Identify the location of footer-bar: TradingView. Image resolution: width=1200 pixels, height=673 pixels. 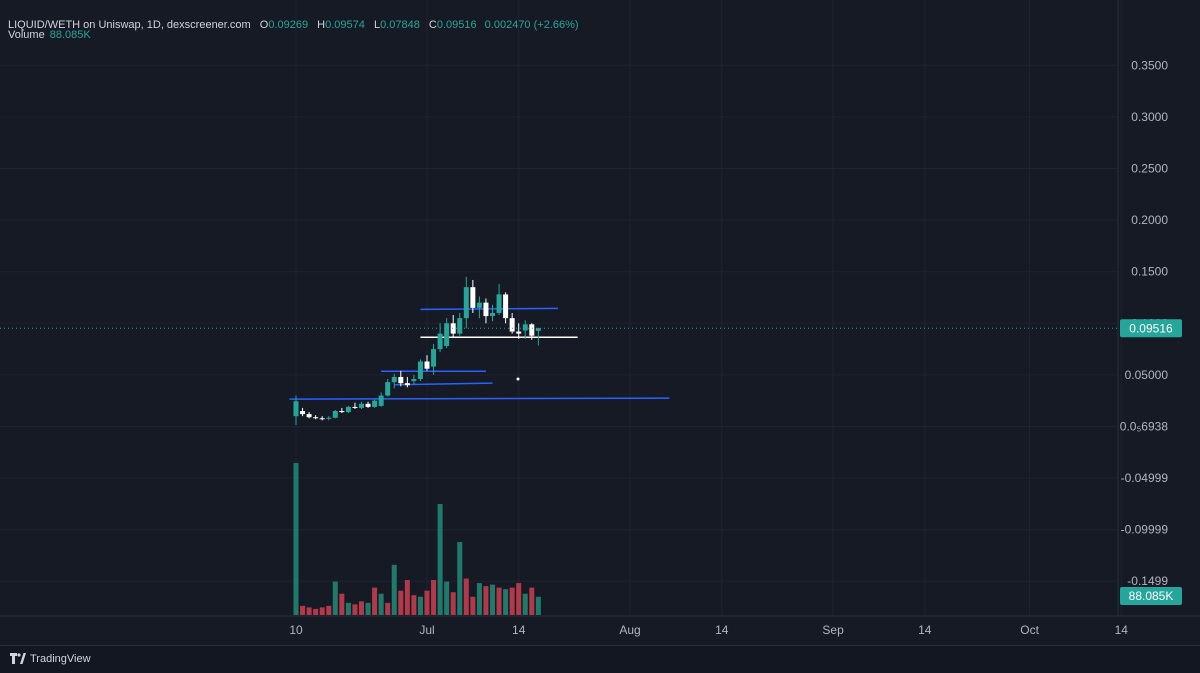
(600, 659).